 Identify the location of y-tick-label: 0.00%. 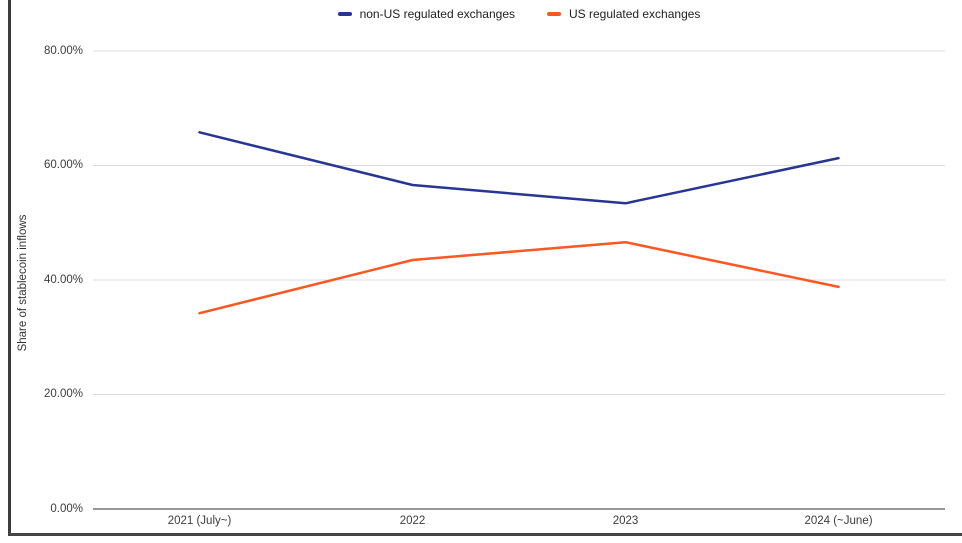
(66, 508).